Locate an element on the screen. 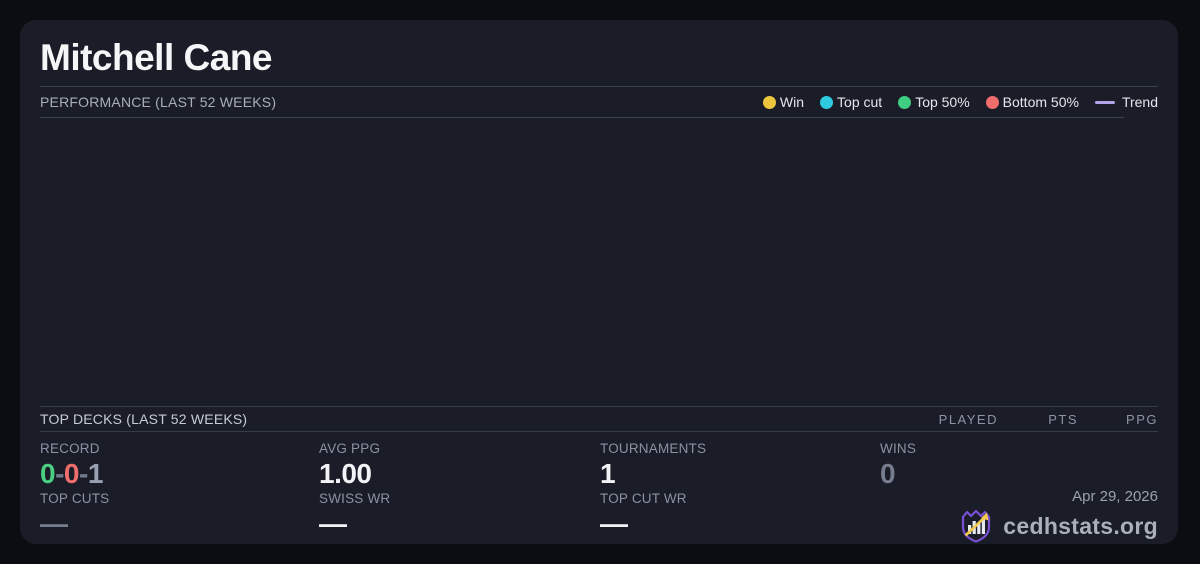 This screenshot has width=1200, height=564. column-header-ppg: PPG is located at coordinates (1142, 419).